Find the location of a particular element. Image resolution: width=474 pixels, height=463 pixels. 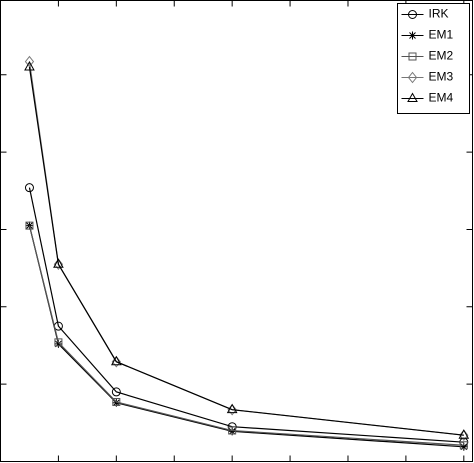

legend-label: EM1 is located at coordinates (441, 35).